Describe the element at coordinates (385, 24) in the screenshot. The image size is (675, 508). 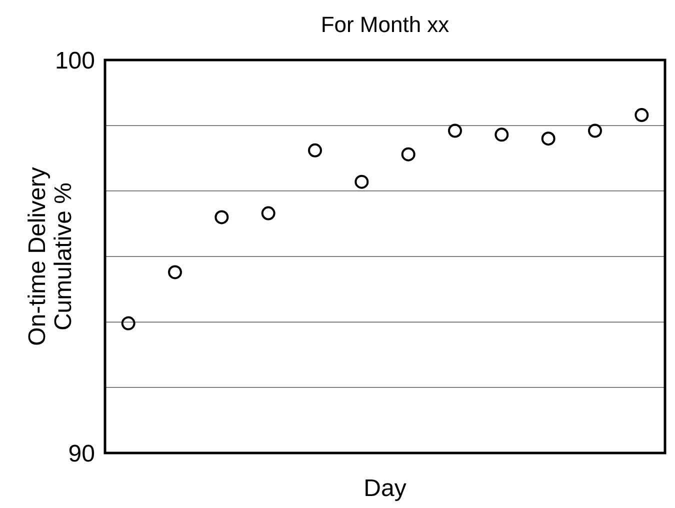
I see `chart-title: For Month xx` at that location.